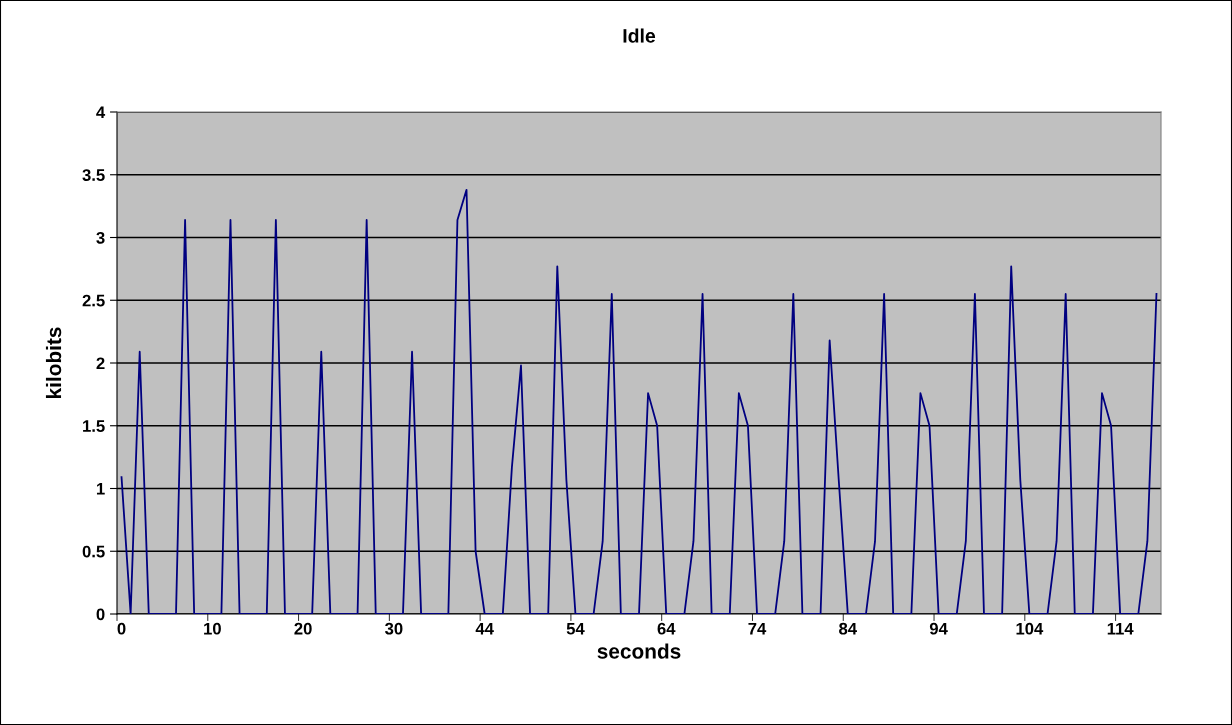 The width and height of the screenshot is (1232, 725). Describe the element at coordinates (93, 175) in the screenshot. I see `y-tick-label: 3.5` at that location.